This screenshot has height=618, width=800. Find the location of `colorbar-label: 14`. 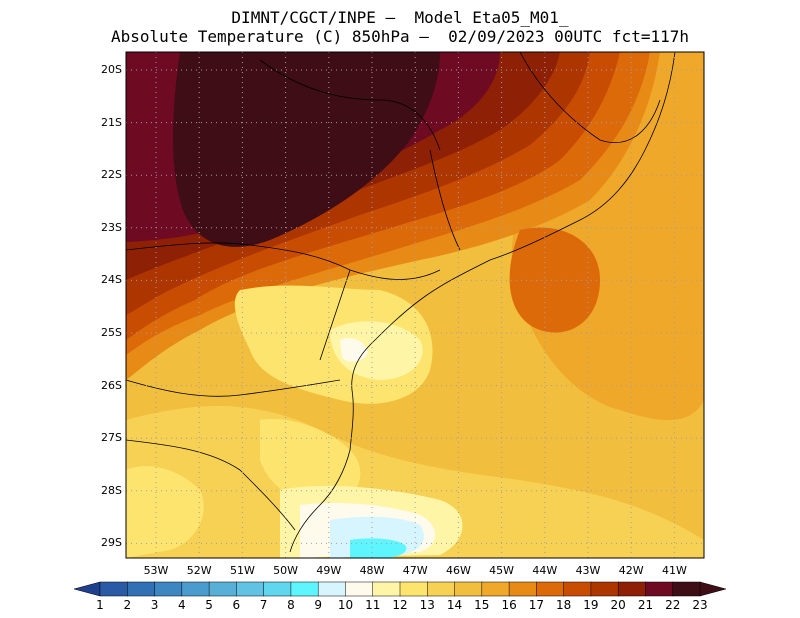

colorbar-label: 14 is located at coordinates (454, 605).